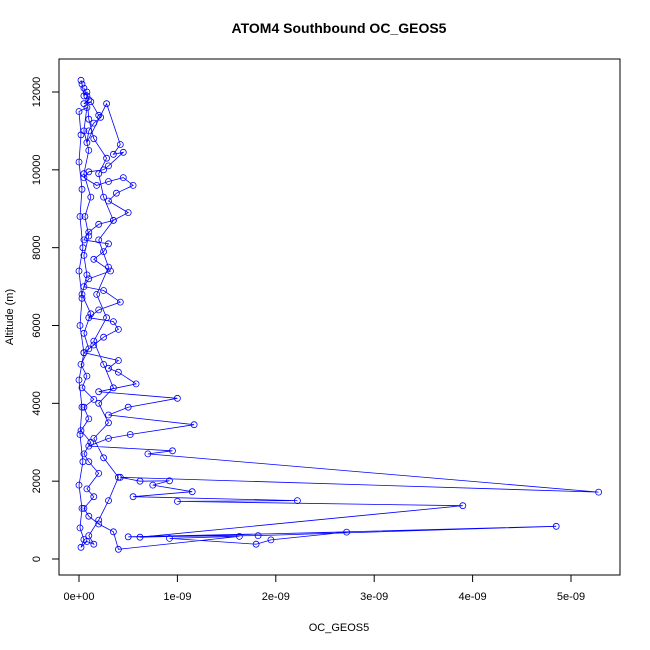  Describe the element at coordinates (37, 481) in the screenshot. I see `y-tick-label: 2000` at that location.